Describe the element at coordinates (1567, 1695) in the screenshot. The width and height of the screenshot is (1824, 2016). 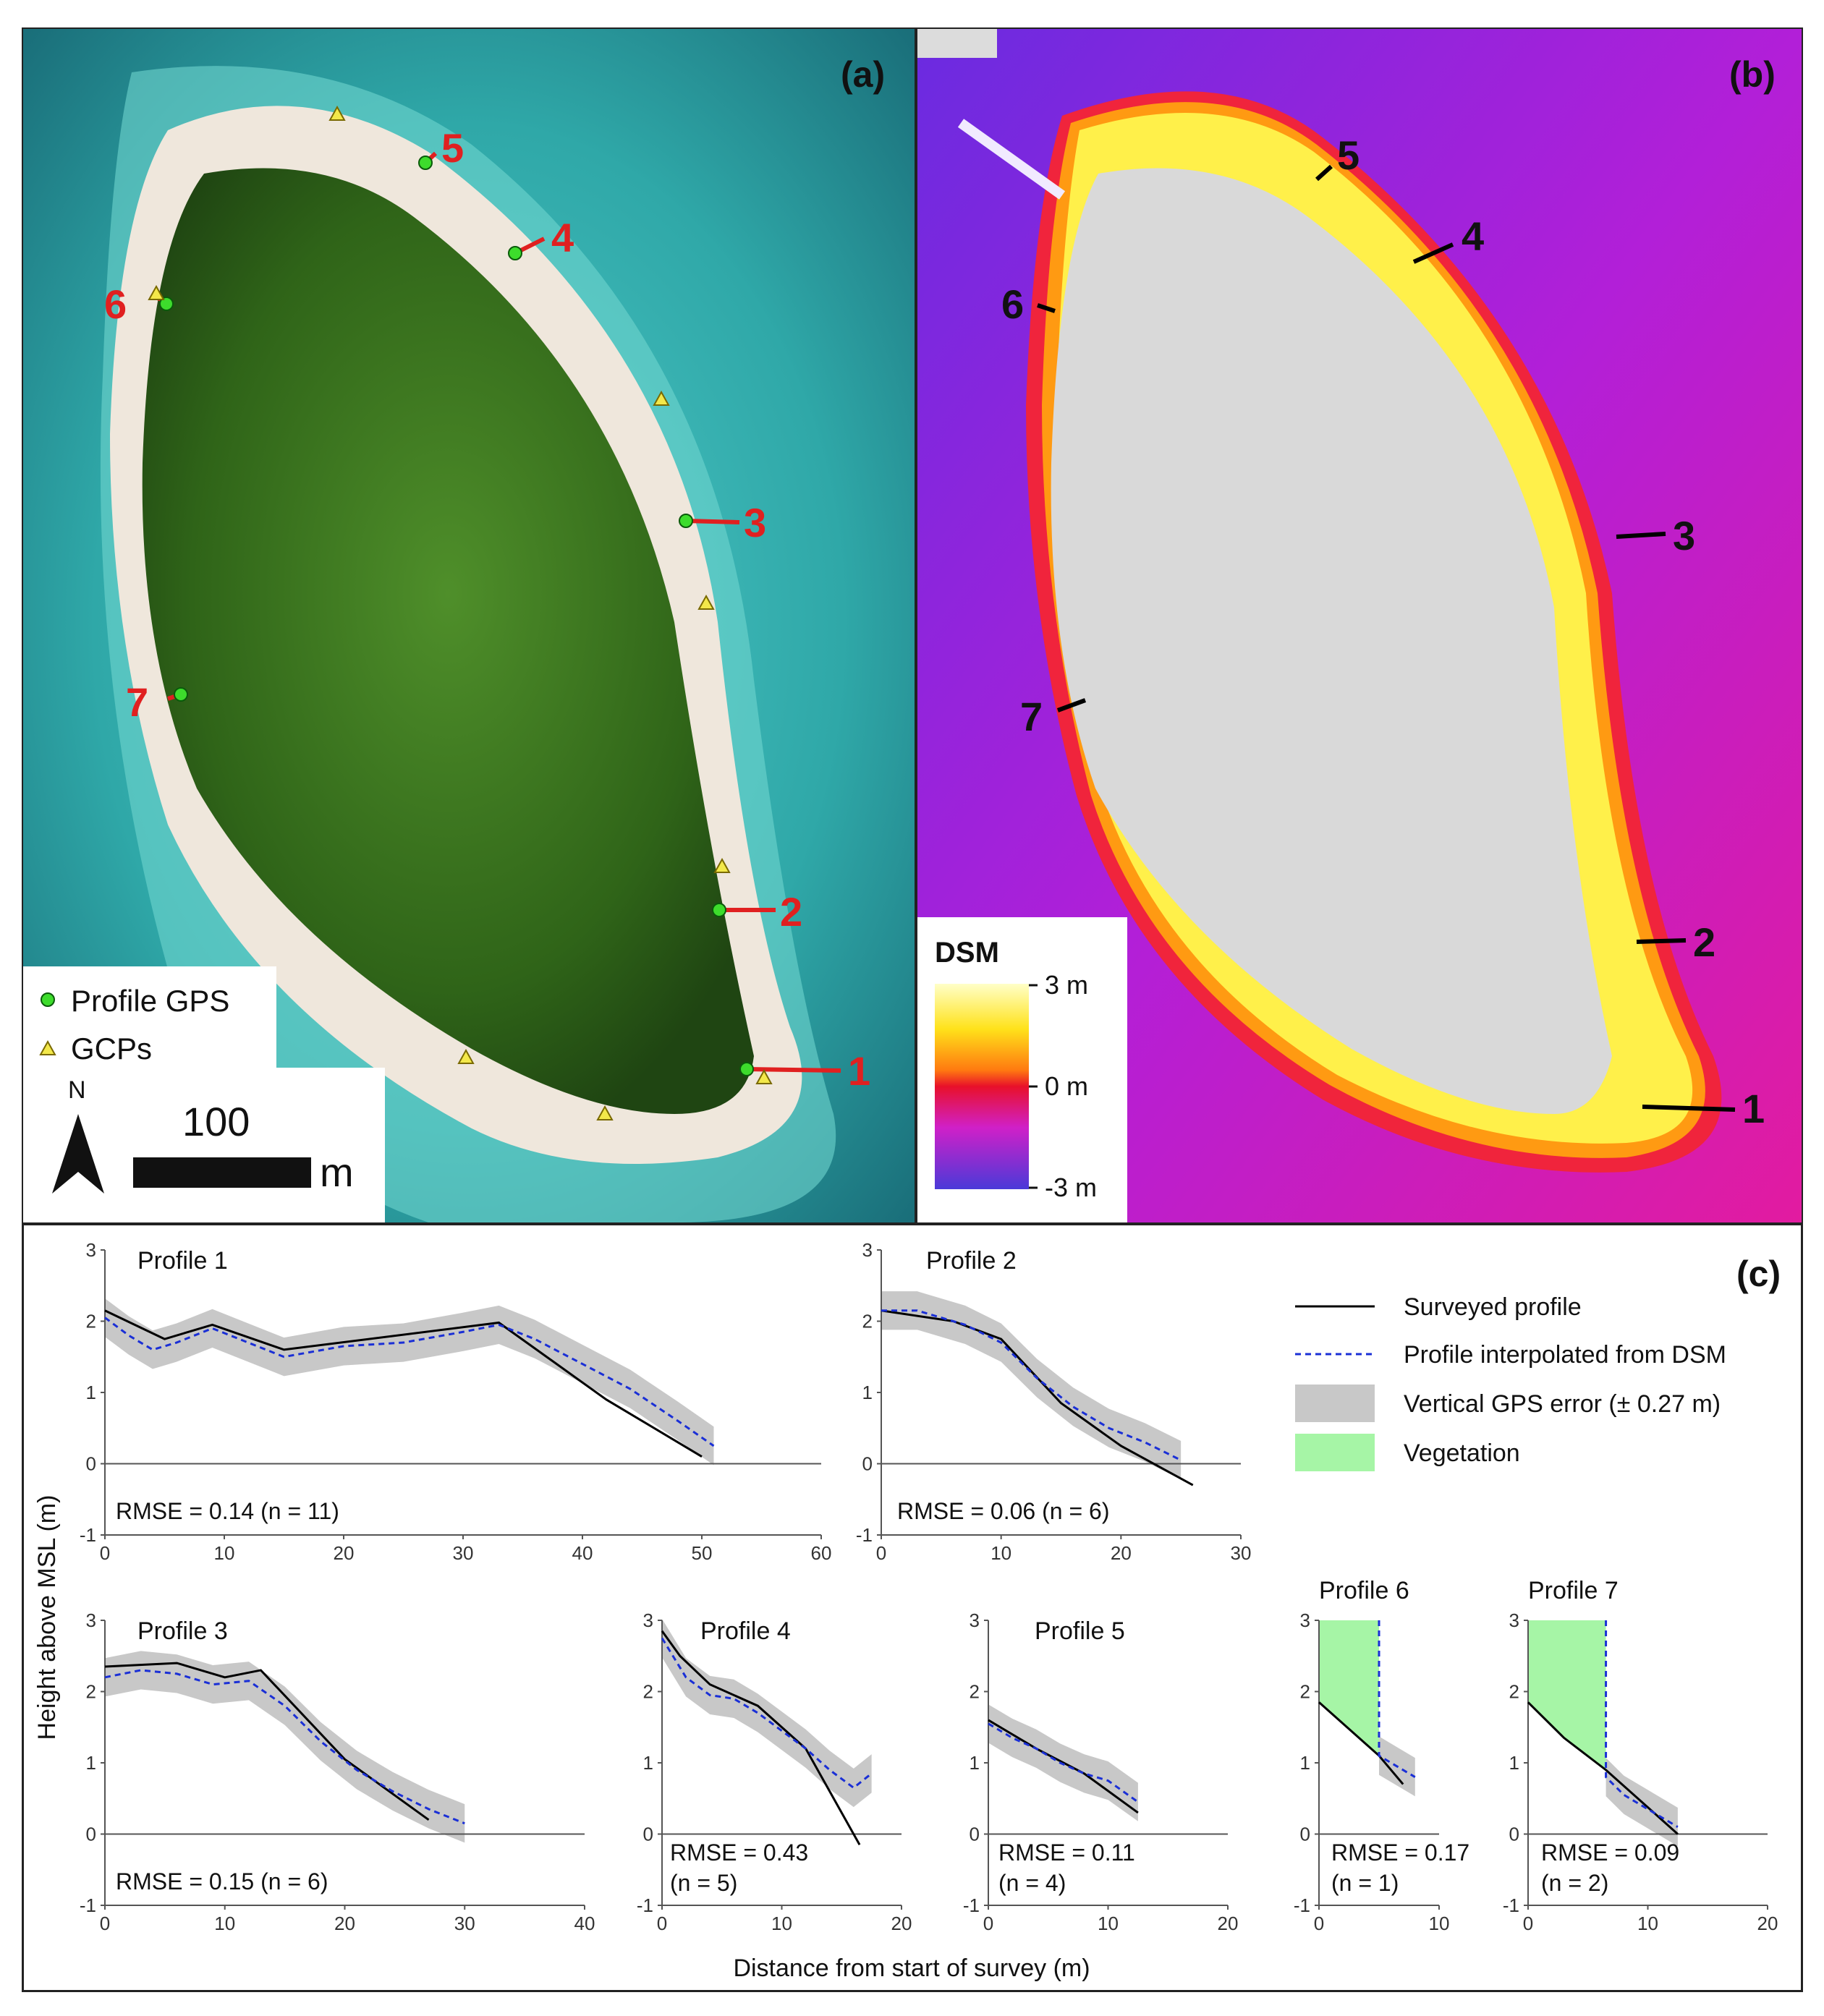
I see `vegetation-area` at that location.